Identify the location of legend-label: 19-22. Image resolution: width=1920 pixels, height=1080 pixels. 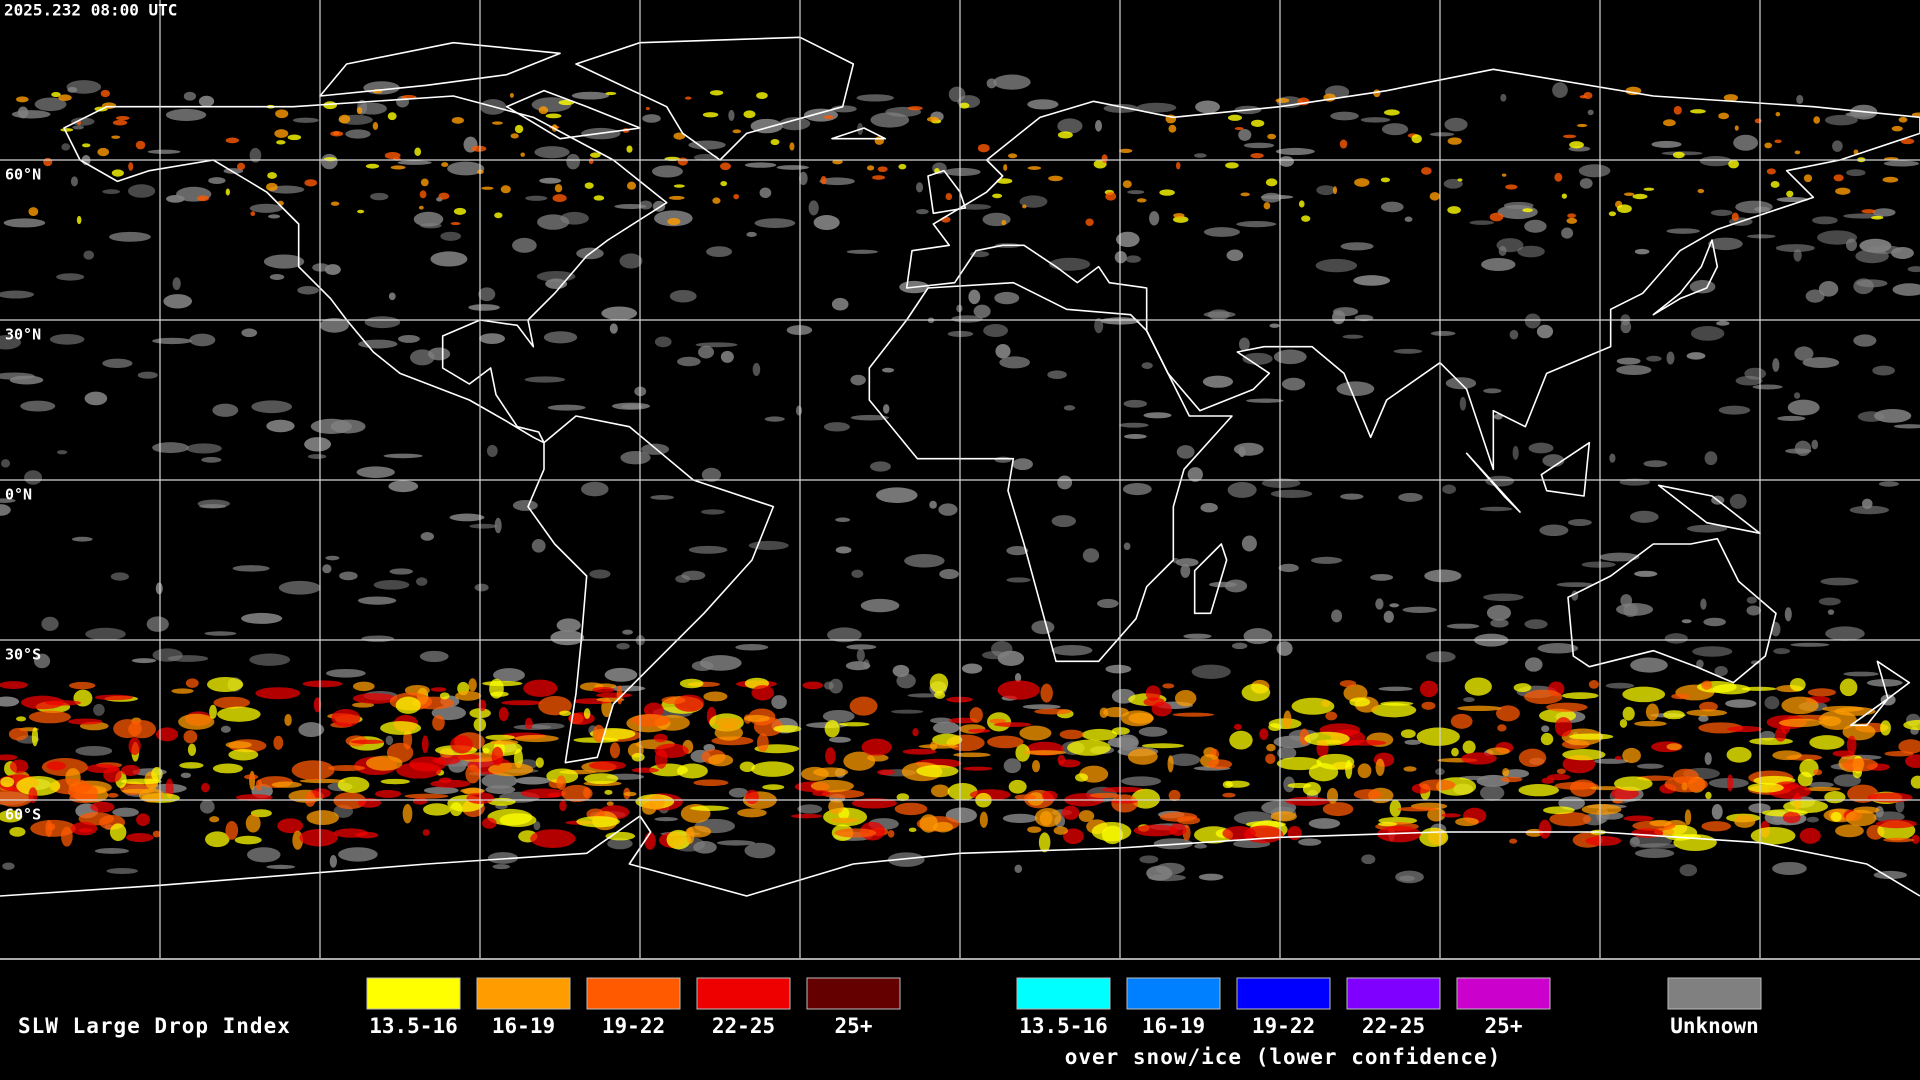
(1283, 1026).